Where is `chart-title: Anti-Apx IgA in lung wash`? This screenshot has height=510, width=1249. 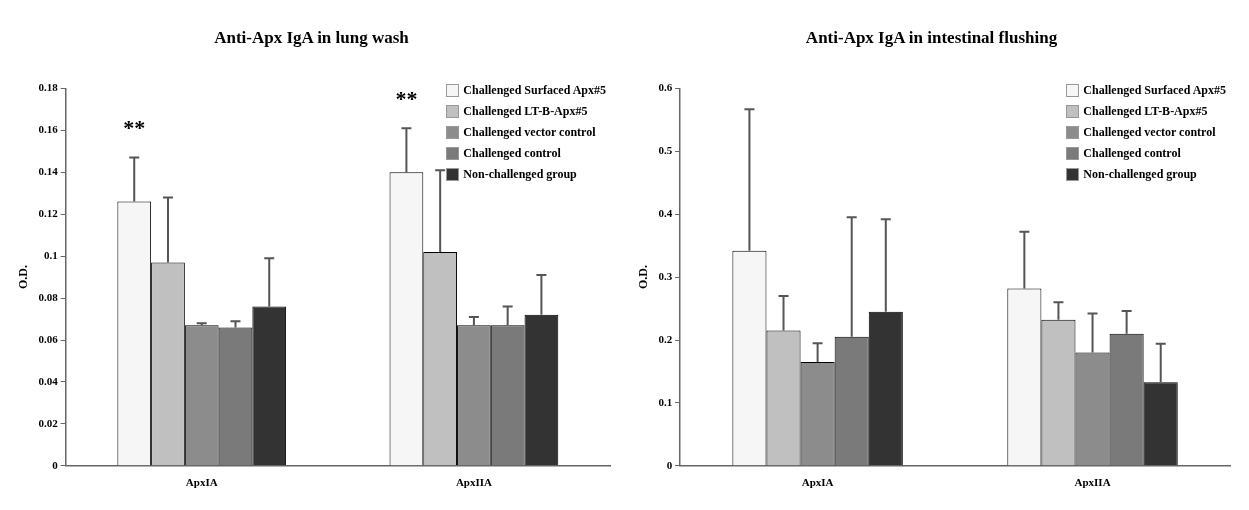 chart-title: Anti-Apx IgA in lung wash is located at coordinates (312, 37).